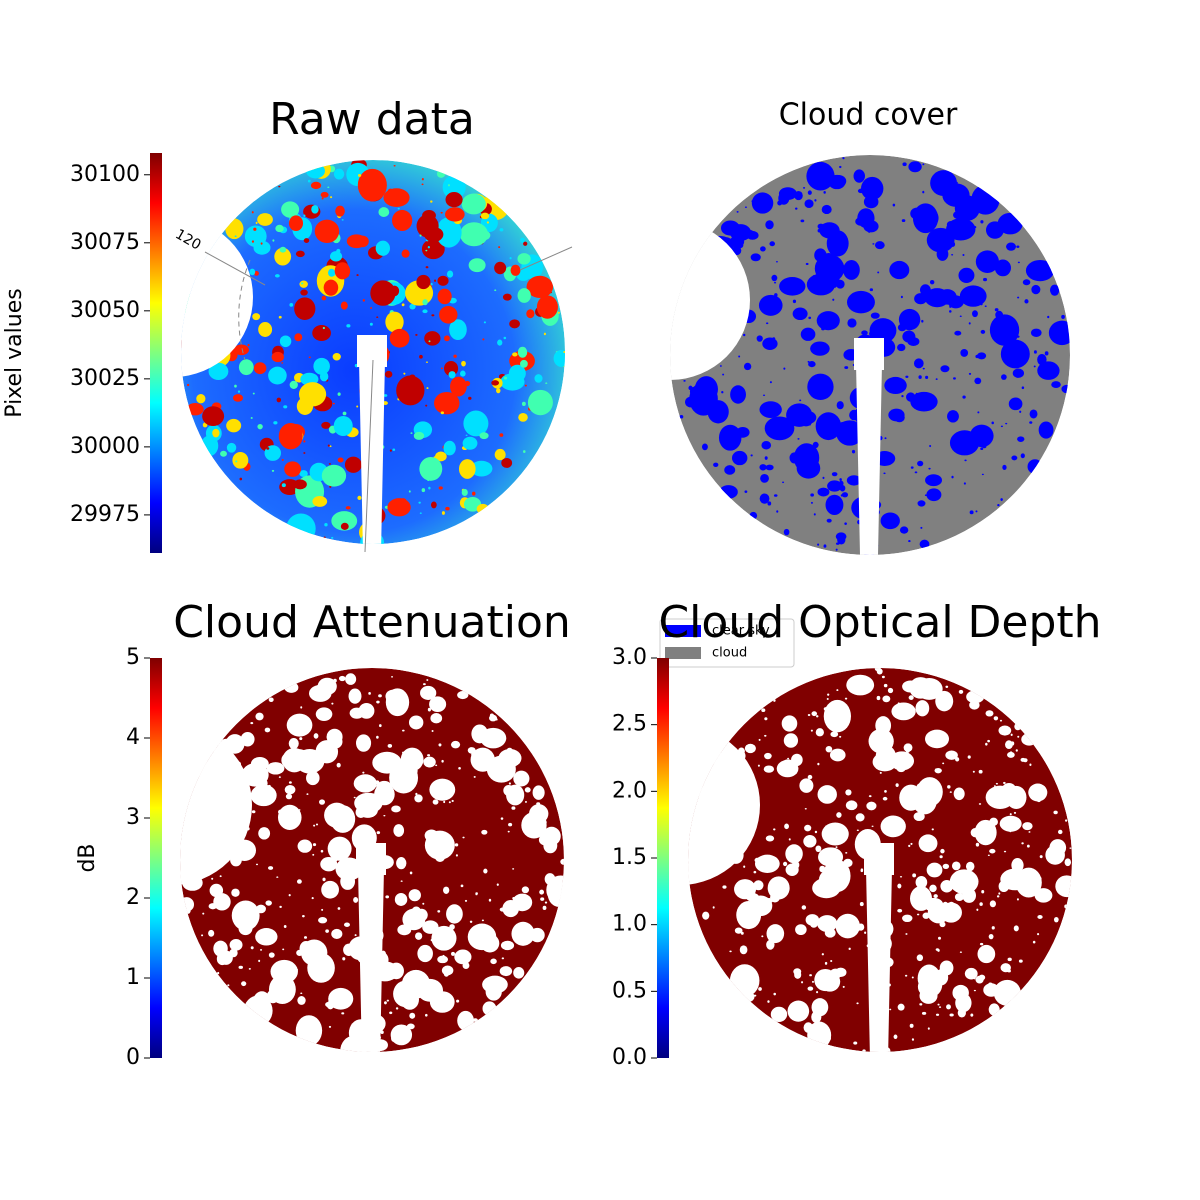 Image resolution: width=1200 pixels, height=1200 pixels. Describe the element at coordinates (629, 857) in the screenshot. I see `y-tick-label: 1.5` at that location.